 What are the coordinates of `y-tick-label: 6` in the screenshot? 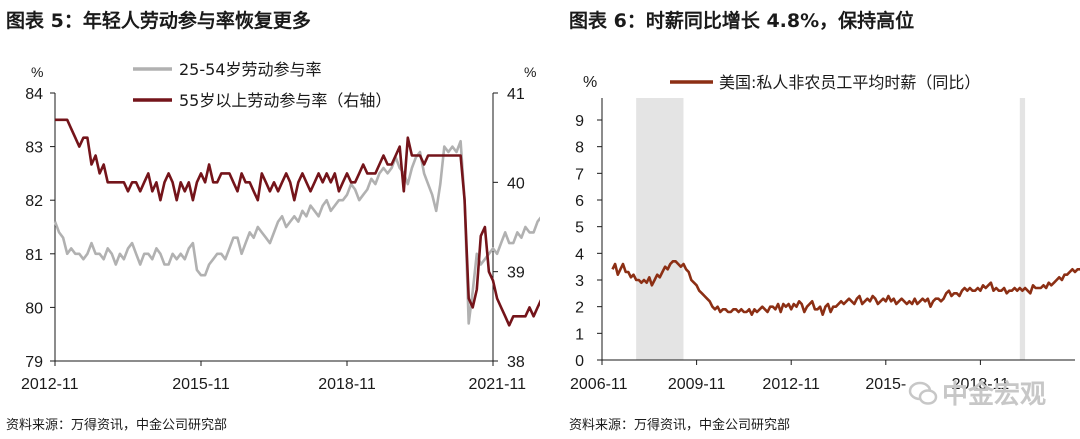 It's located at (579, 201).